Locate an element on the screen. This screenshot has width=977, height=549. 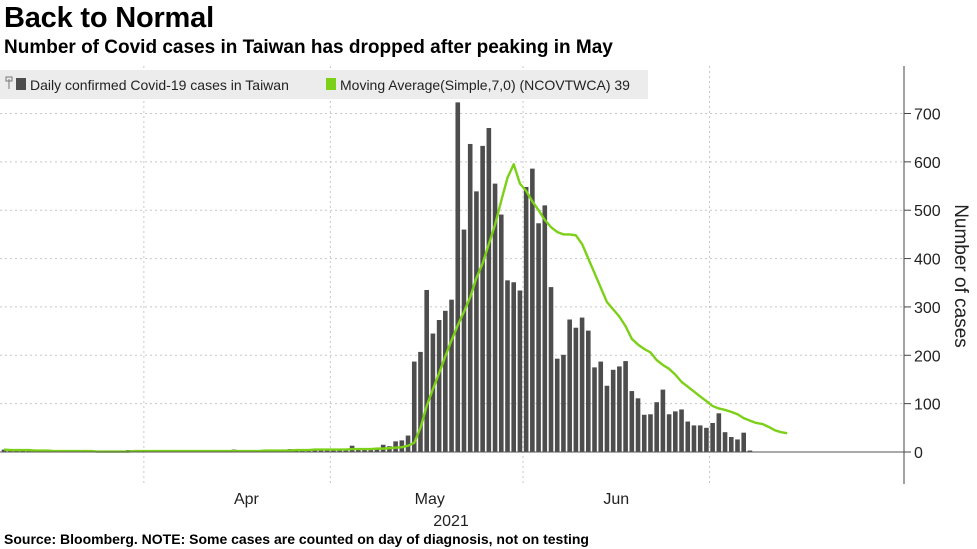
y-tick-label: 200 is located at coordinates (927, 356).